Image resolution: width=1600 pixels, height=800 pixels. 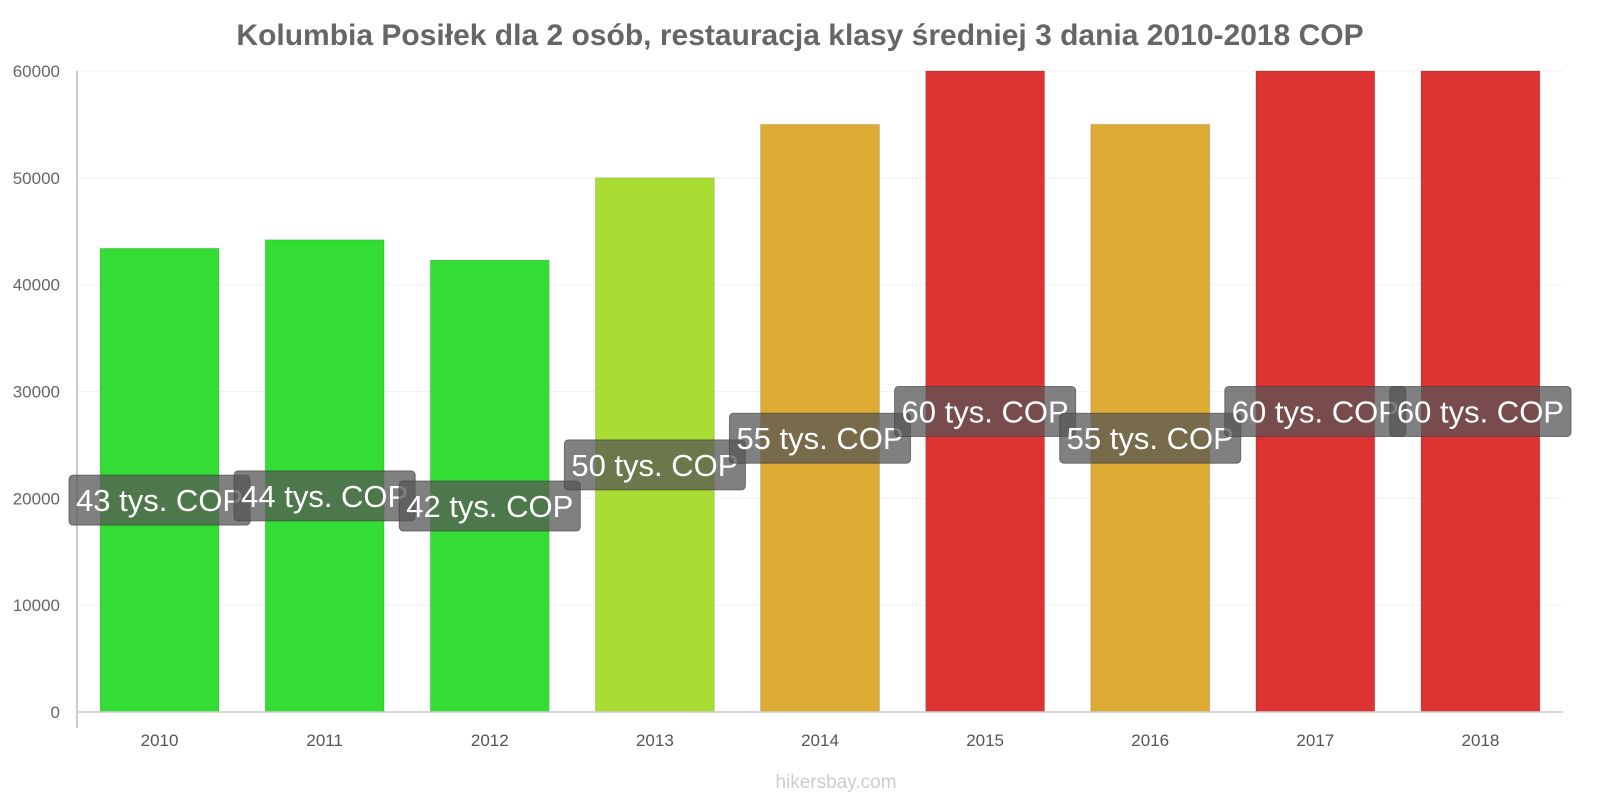 I want to click on data-label-text: 42 tys. COP, so click(x=489, y=506).